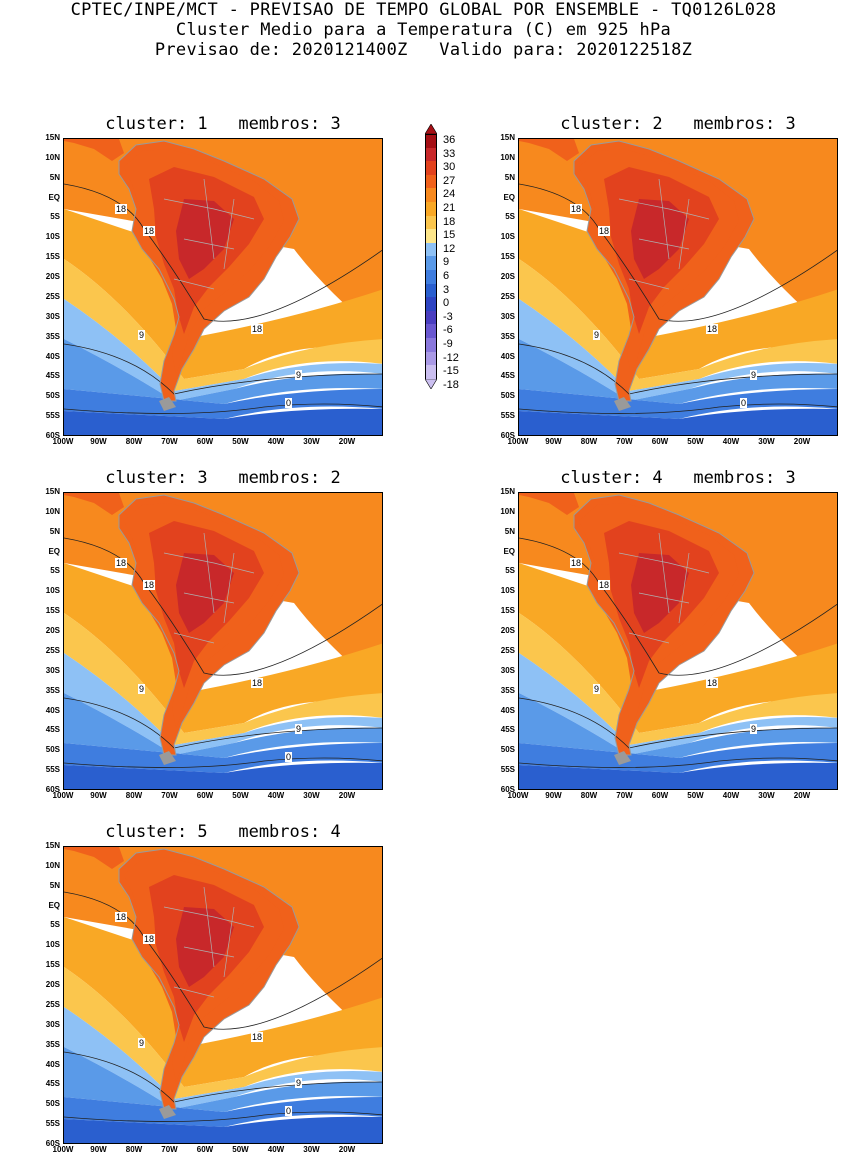 This screenshot has height=1157, width=847. Describe the element at coordinates (449, 167) in the screenshot. I see `colorbar-label: 30` at that location.